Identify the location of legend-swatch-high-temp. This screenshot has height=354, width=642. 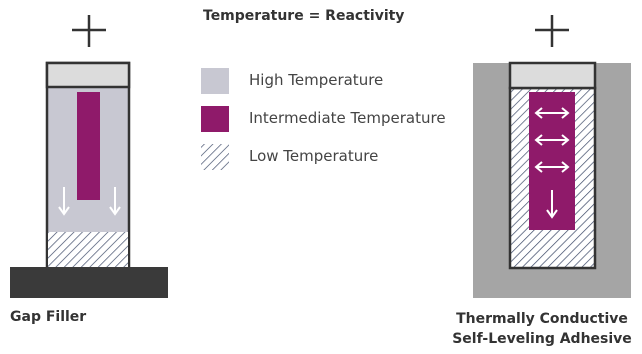
(215, 81).